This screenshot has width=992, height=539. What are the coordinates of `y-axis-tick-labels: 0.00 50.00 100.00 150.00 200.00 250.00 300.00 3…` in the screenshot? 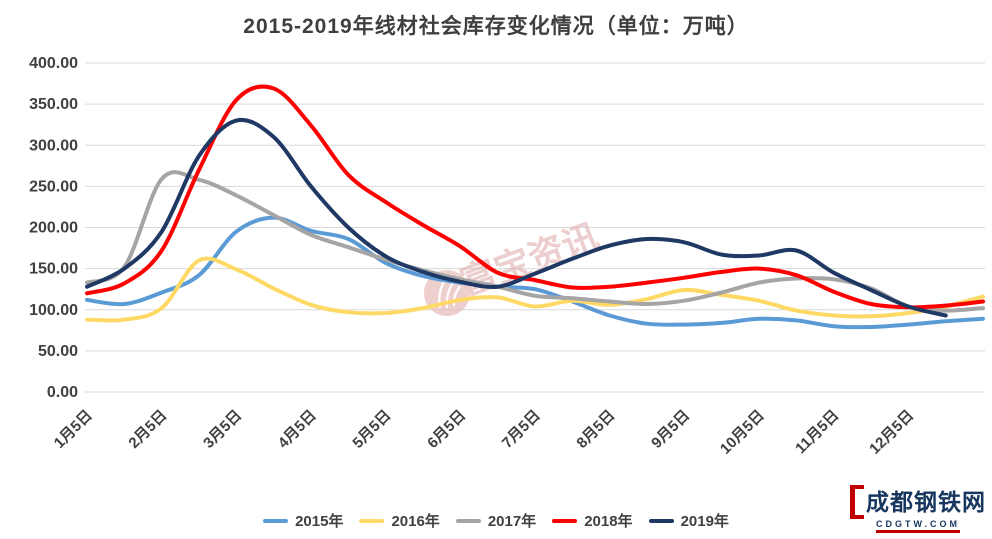 It's located at (53, 228).